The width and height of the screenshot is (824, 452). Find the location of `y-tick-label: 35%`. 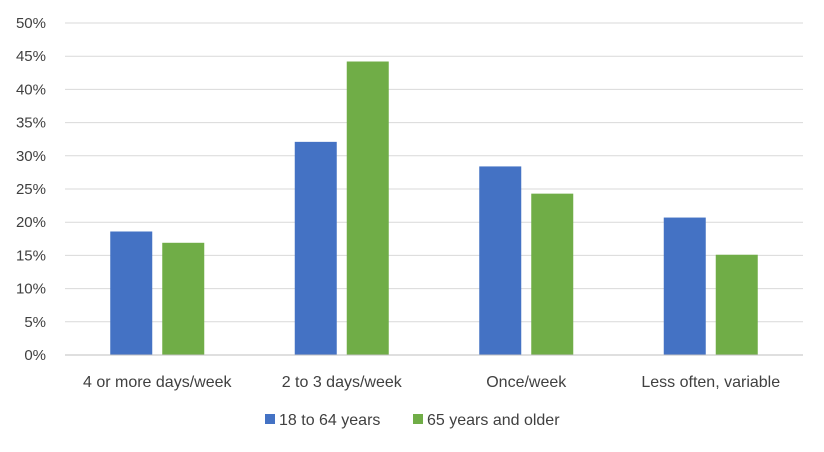

y-tick-label: 35% is located at coordinates (31, 123).